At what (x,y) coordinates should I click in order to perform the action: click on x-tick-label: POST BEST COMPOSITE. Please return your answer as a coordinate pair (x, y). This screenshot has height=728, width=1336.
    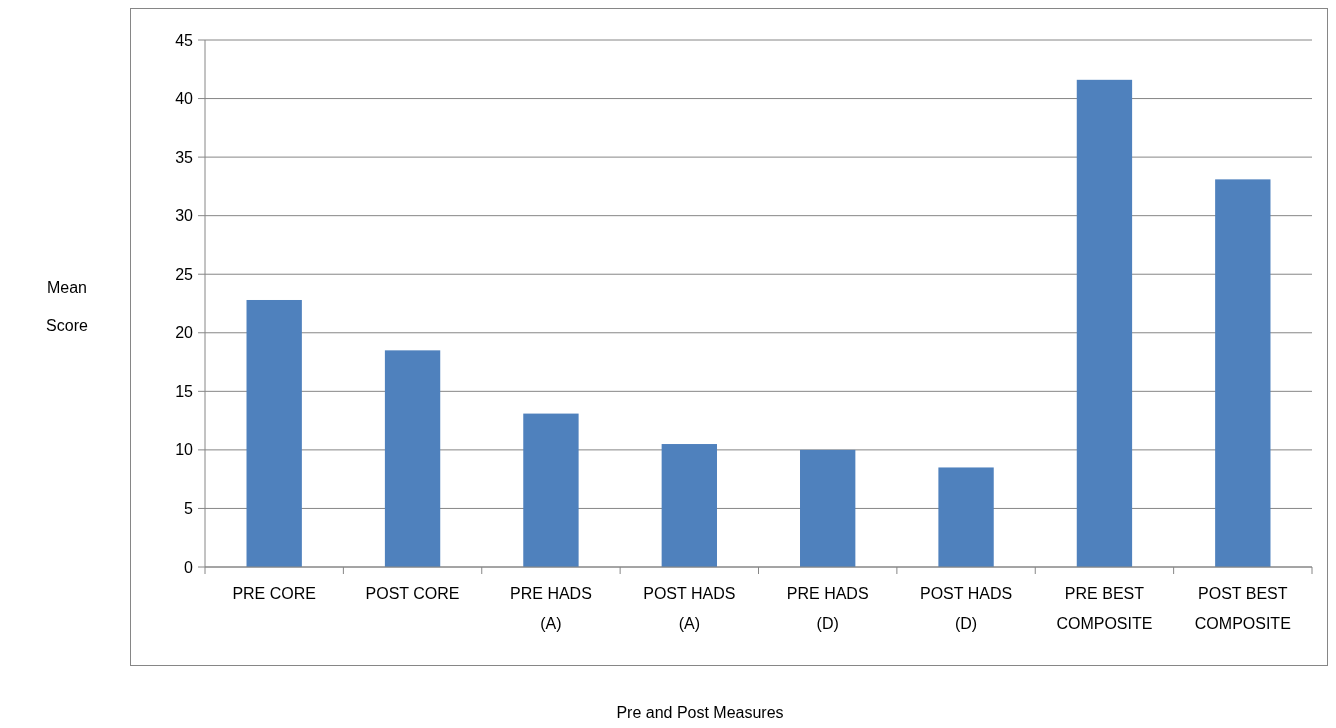
    Looking at the image, I should click on (1242, 608).